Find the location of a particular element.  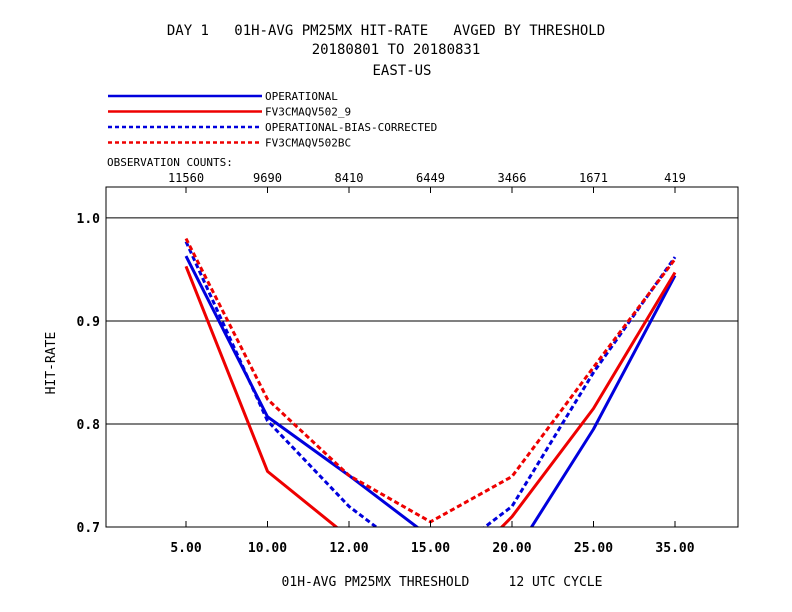

observation-count: 8410 is located at coordinates (349, 178).